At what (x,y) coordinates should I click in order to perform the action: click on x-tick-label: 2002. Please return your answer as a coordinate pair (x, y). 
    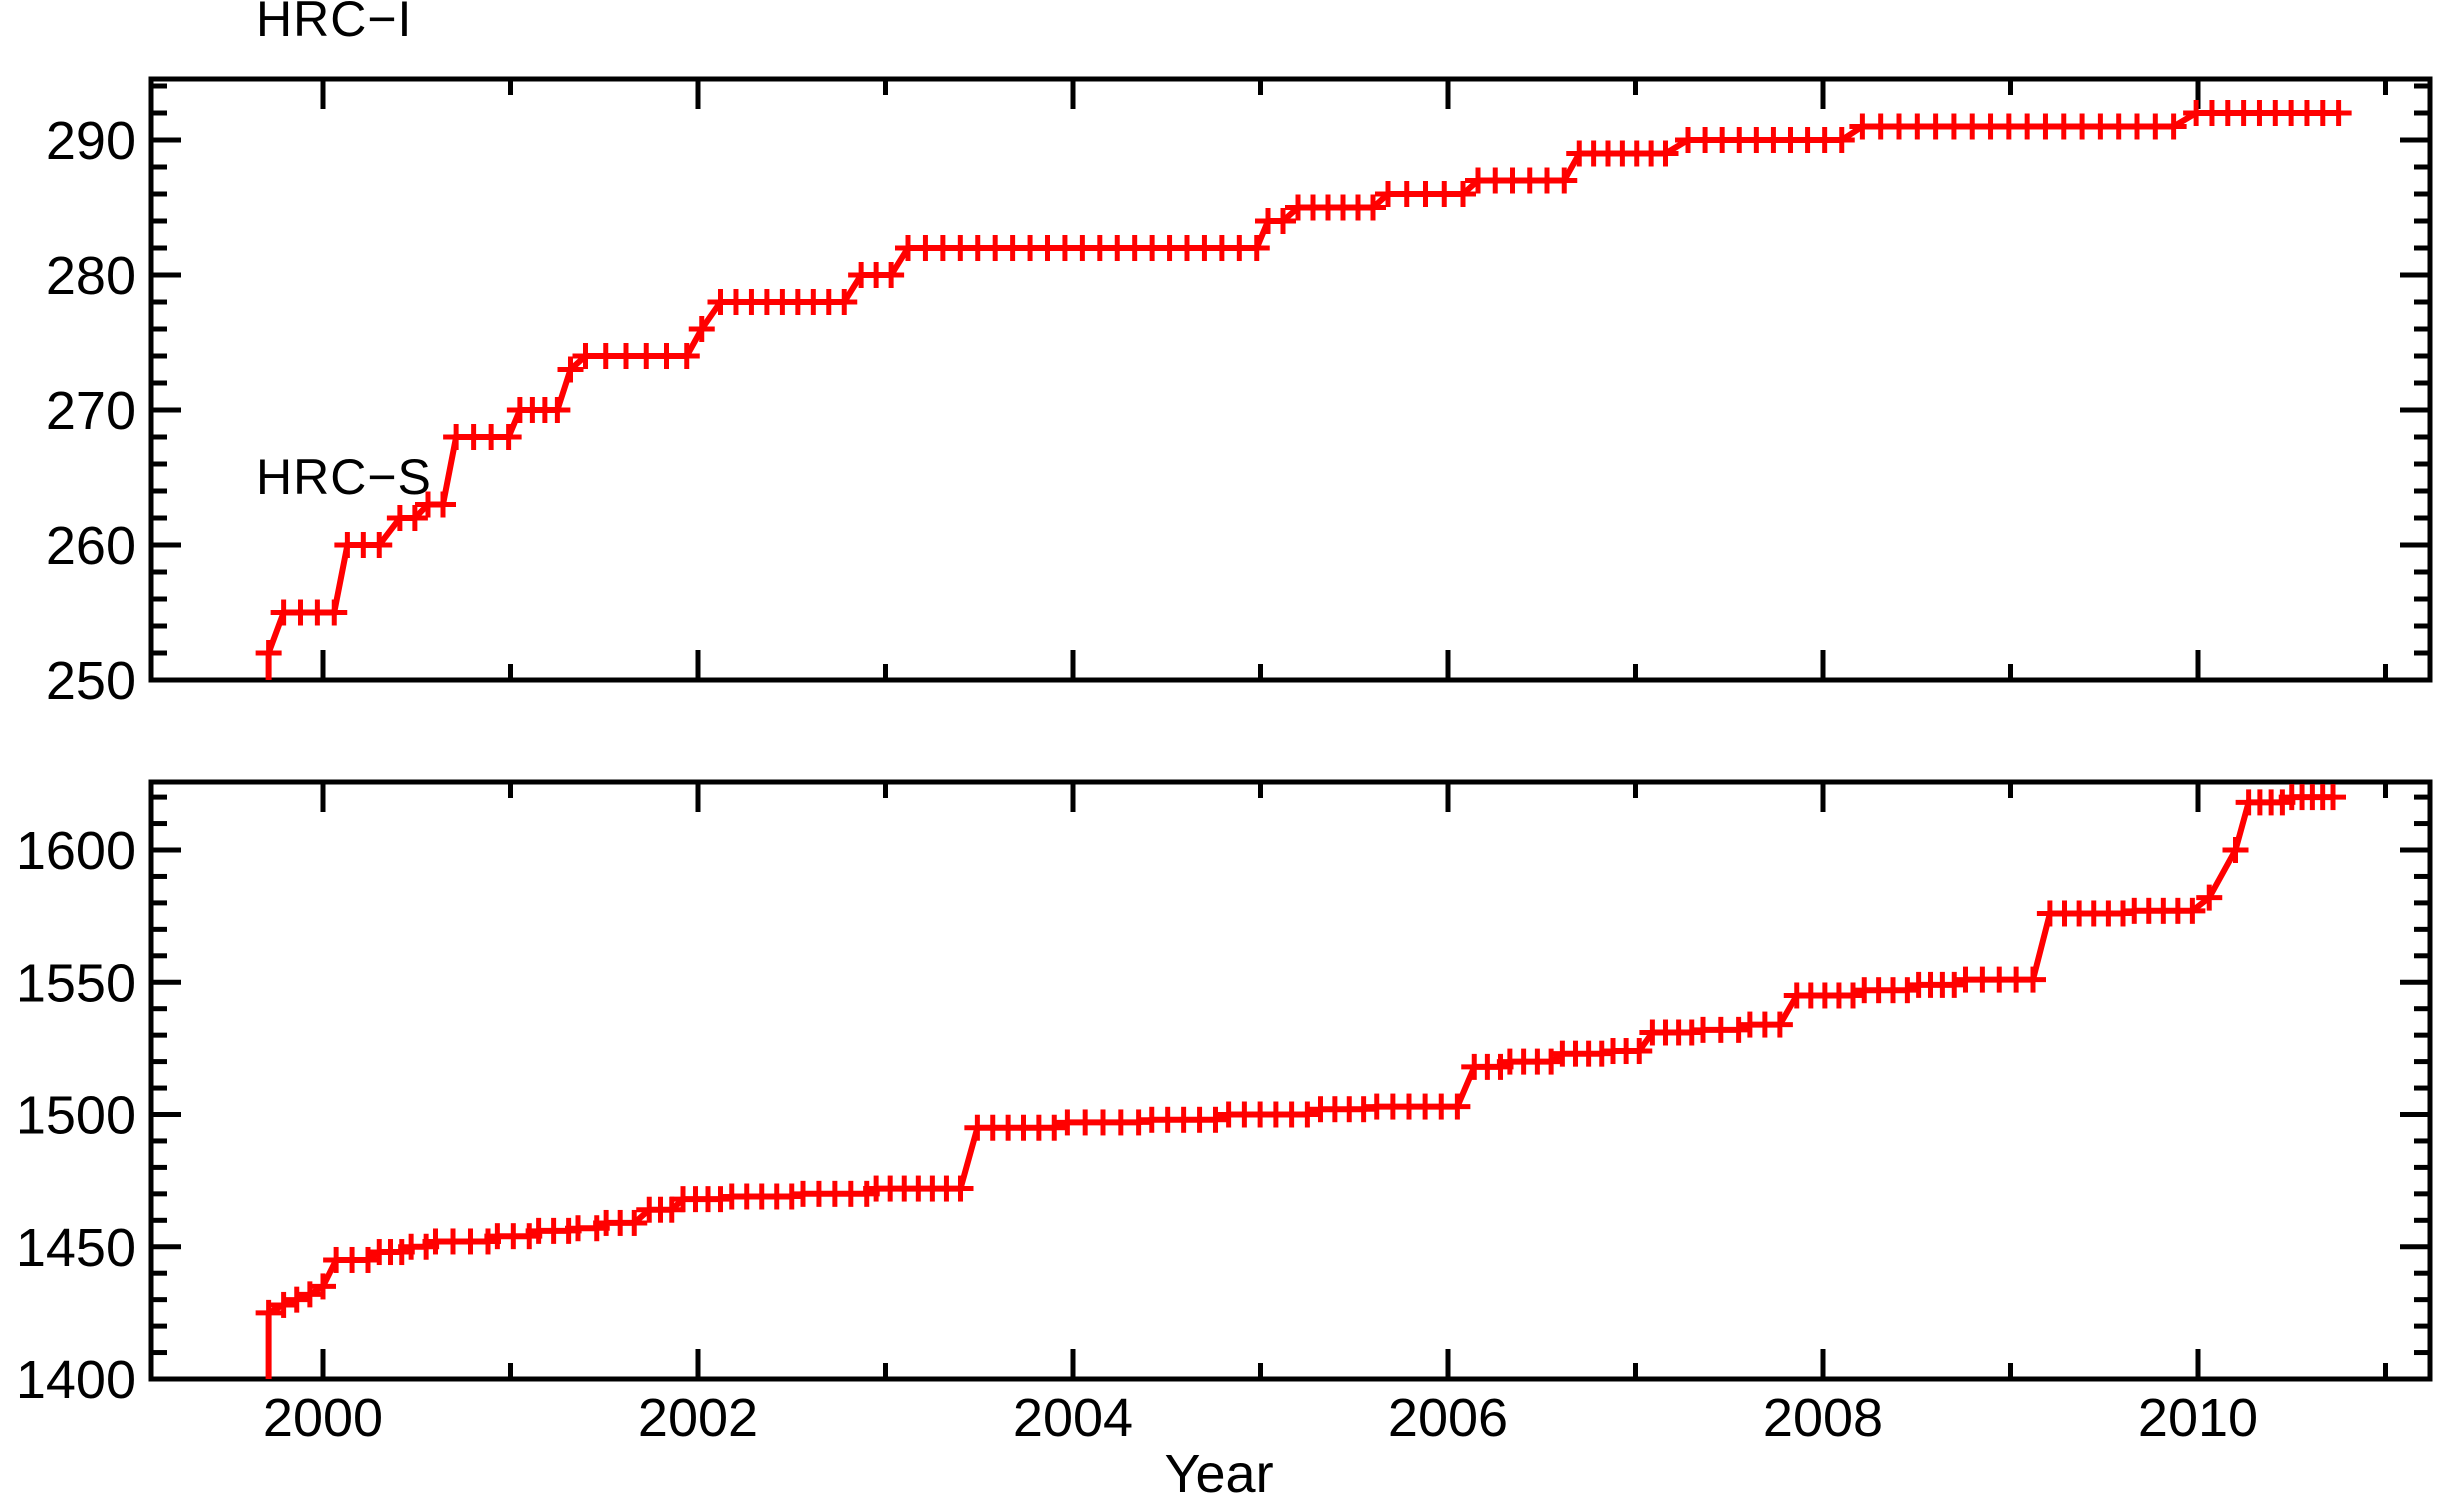
    Looking at the image, I should click on (698, 1418).